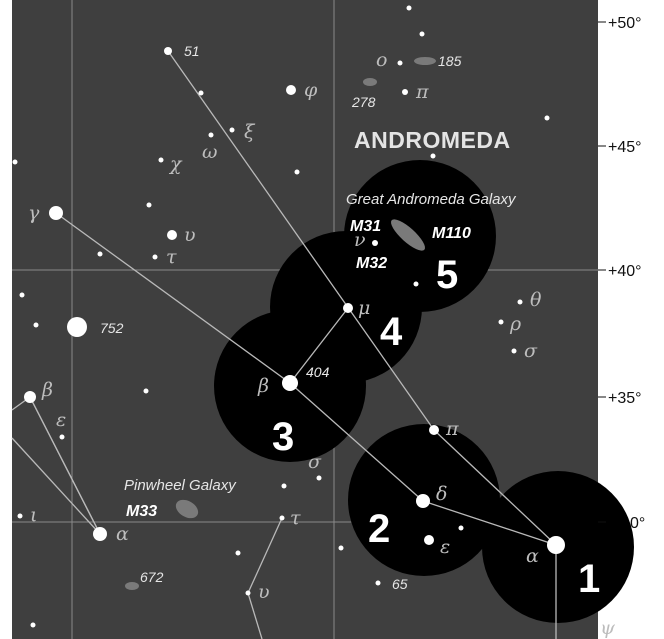 The height and width of the screenshot is (639, 664). Describe the element at coordinates (408, 235) in the screenshot. I see `m31-galaxy-shape` at that location.